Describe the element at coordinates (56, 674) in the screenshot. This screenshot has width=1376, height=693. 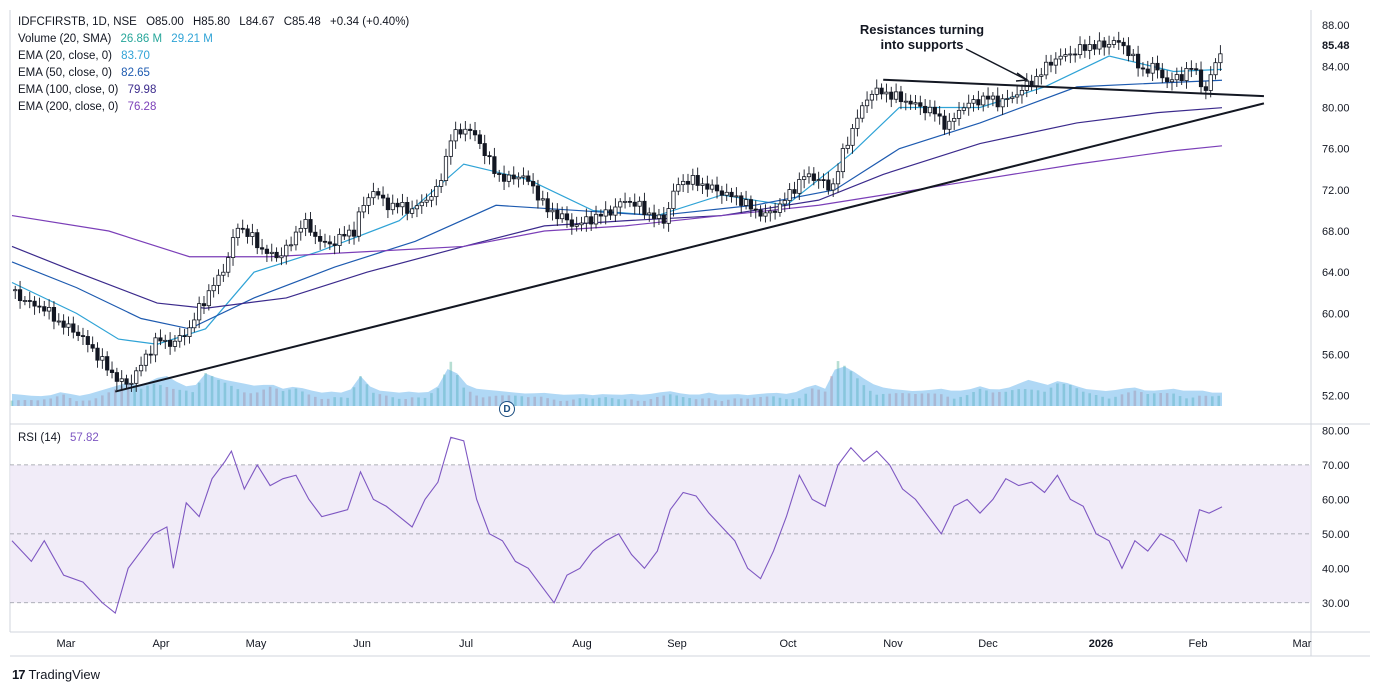
I see `tradingview-logo: 17 TradingView` at that location.